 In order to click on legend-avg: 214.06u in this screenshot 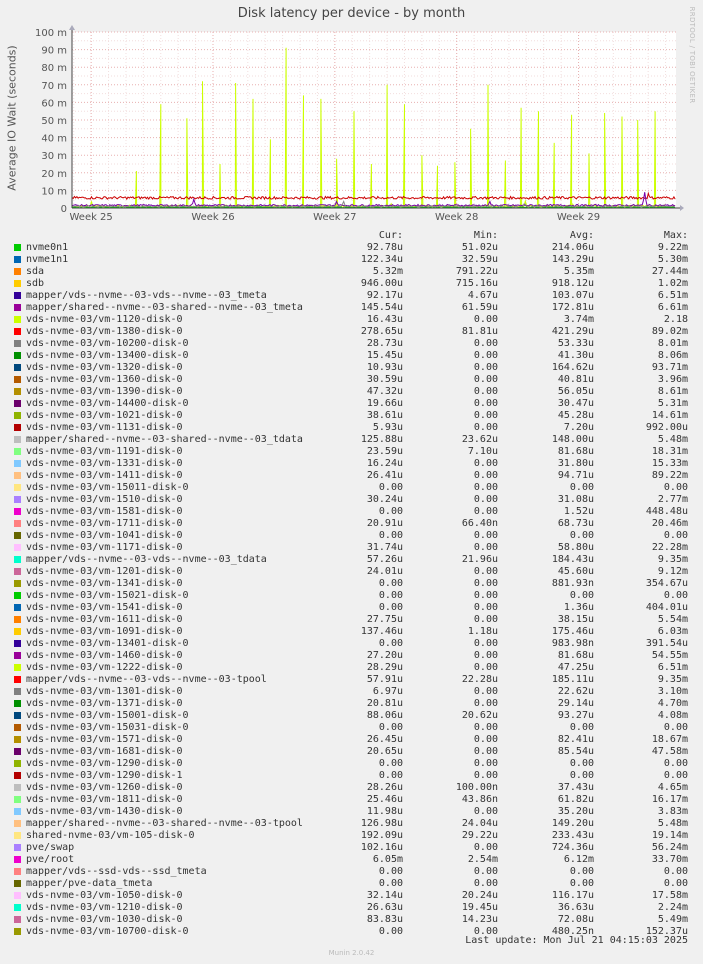, I will do `click(572, 247)`.